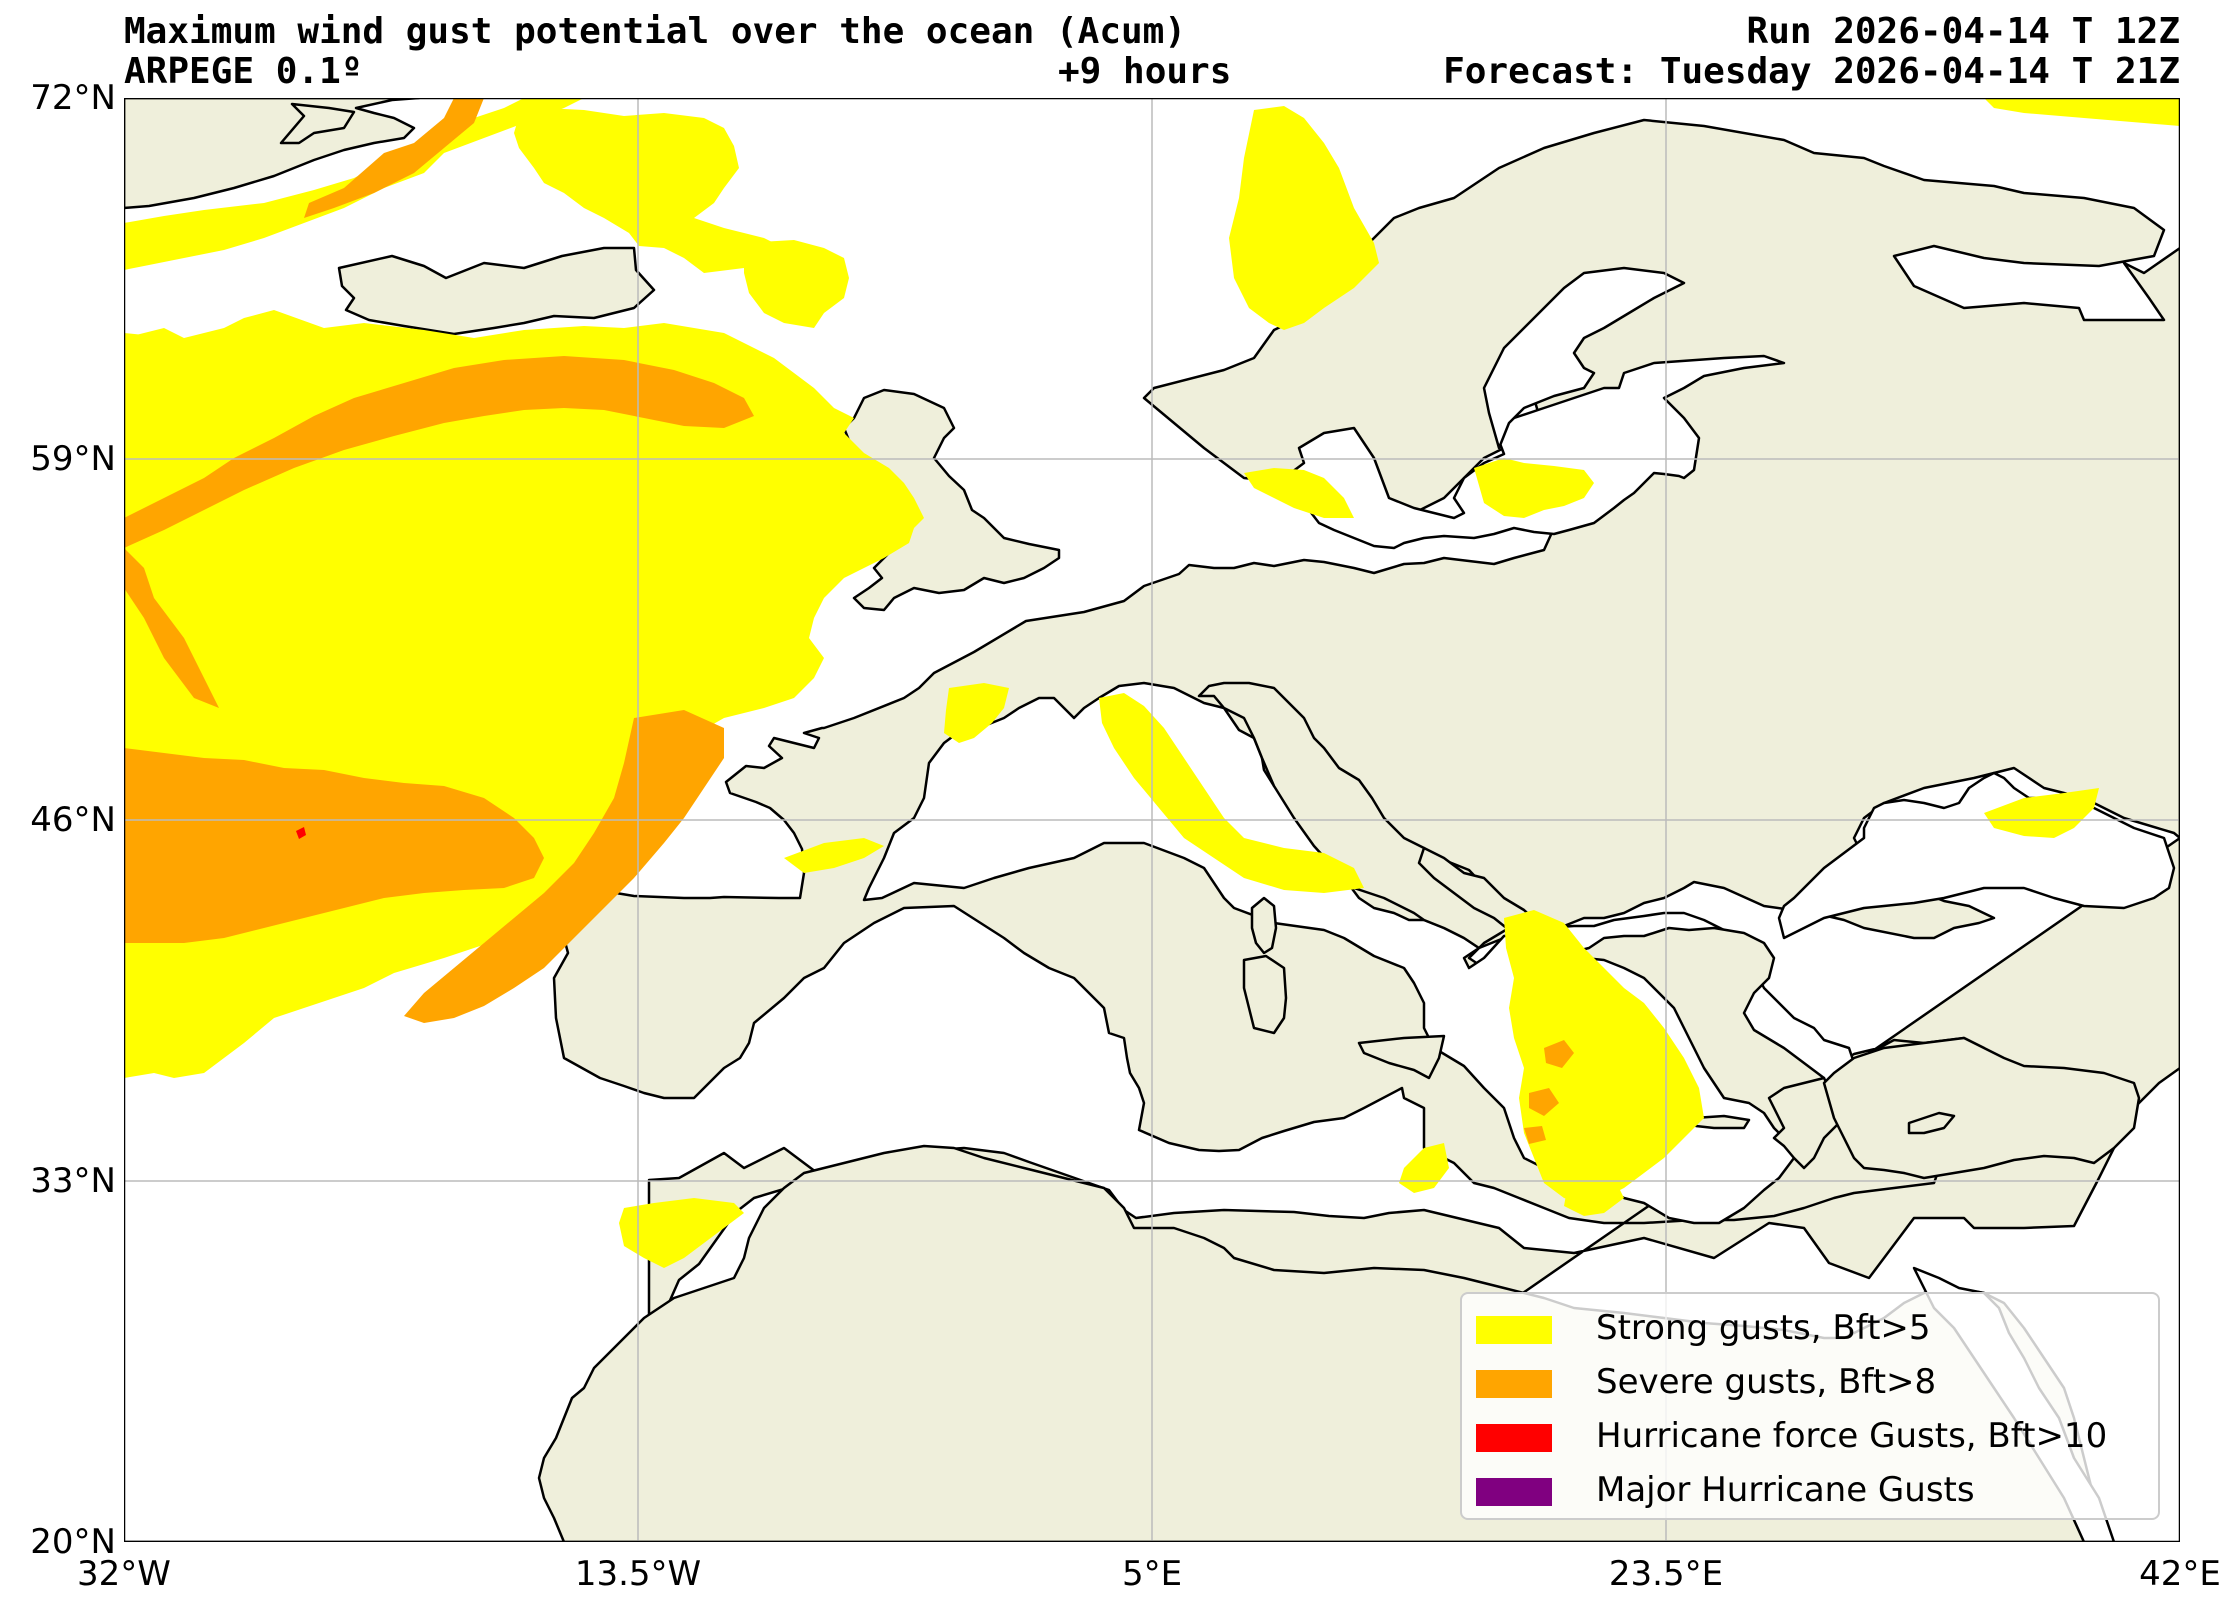 Image resolution: width=2233 pixels, height=1604 pixels. I want to click on gust-strong-greenland-west, so click(144, 350).